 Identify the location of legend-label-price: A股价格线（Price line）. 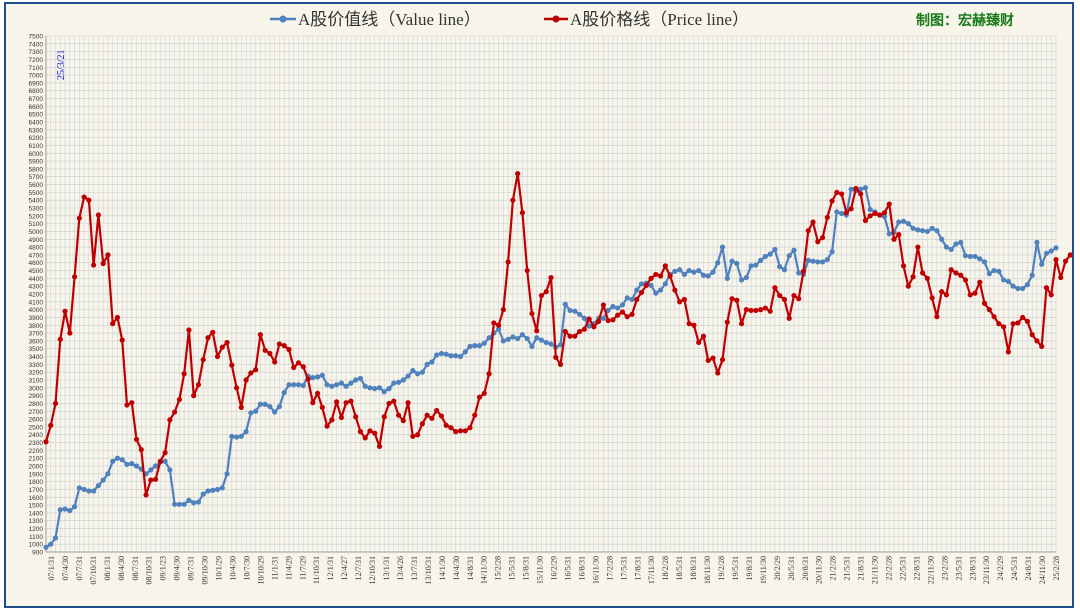
(659, 19).